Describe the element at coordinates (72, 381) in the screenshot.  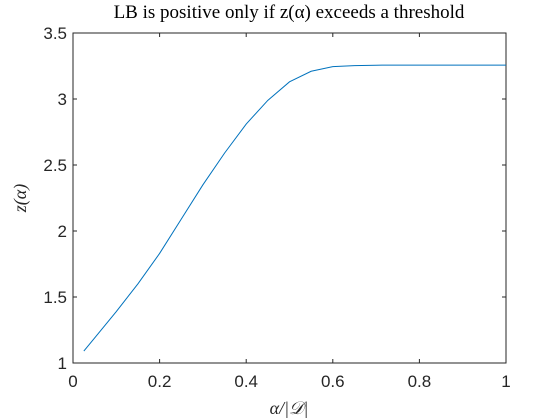
I see `x-tick-label: 0` at that location.